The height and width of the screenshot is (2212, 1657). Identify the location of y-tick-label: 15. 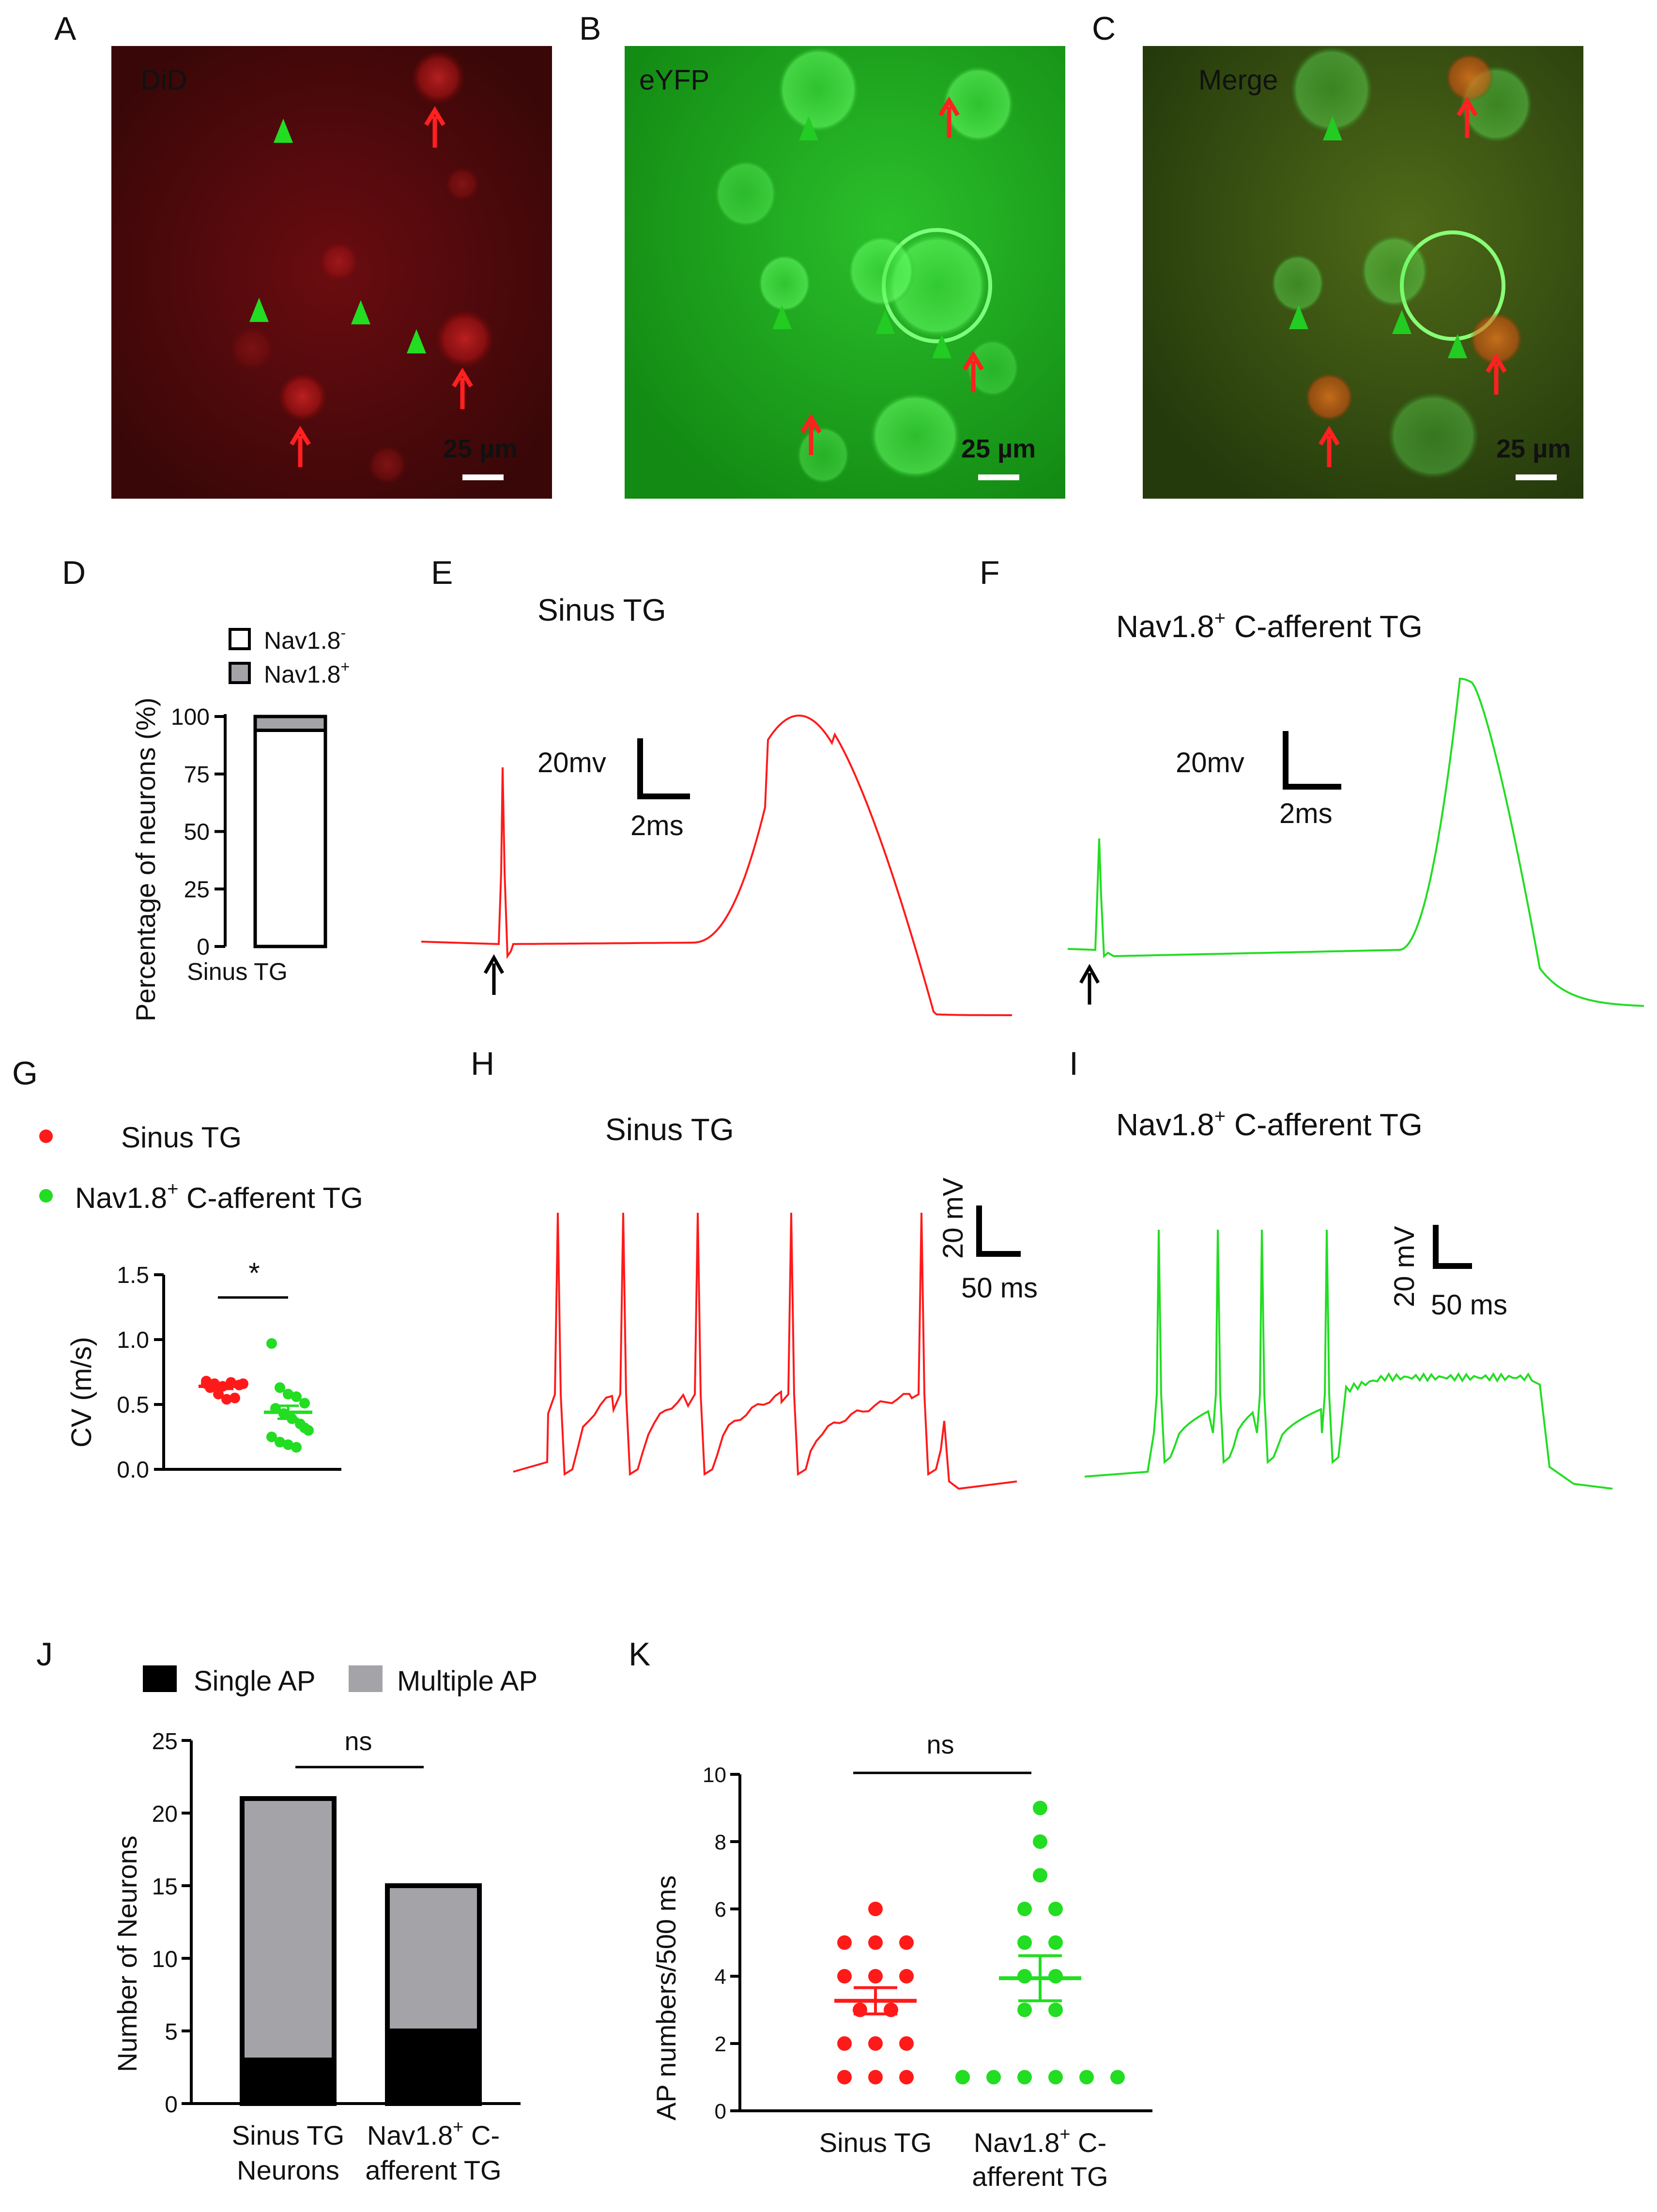
(165, 1887).